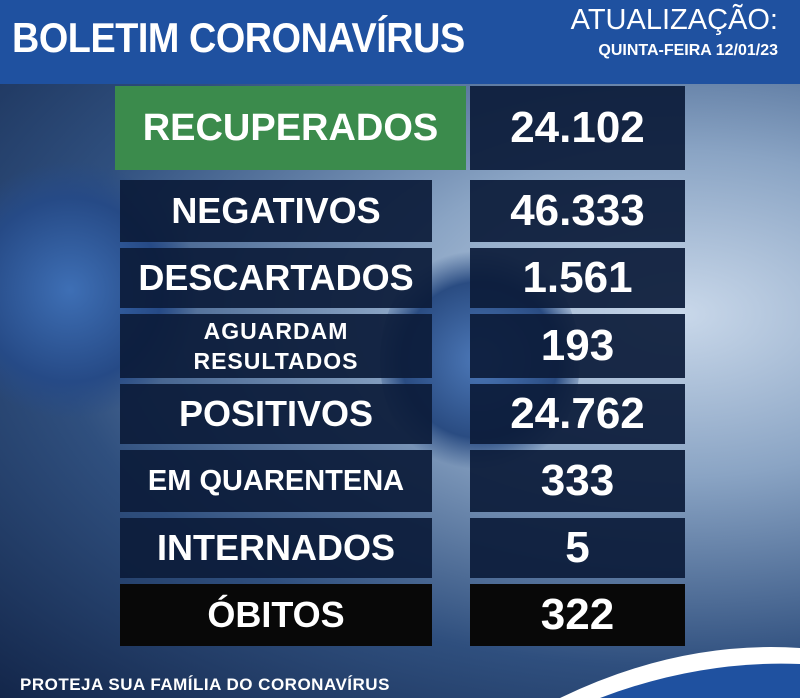 This screenshot has width=800, height=698. Describe the element at coordinates (290, 128) in the screenshot. I see `row-label: RECUPERADOS` at that location.